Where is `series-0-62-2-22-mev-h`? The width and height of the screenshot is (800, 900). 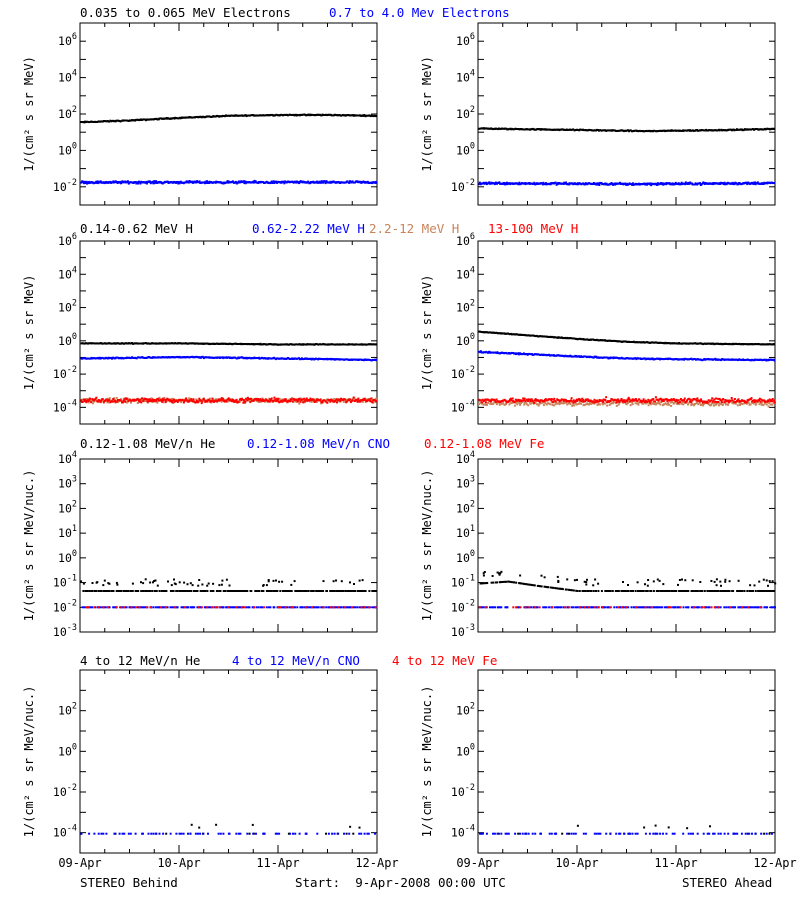 series-0-62-2-22-mev-h is located at coordinates (229, 358).